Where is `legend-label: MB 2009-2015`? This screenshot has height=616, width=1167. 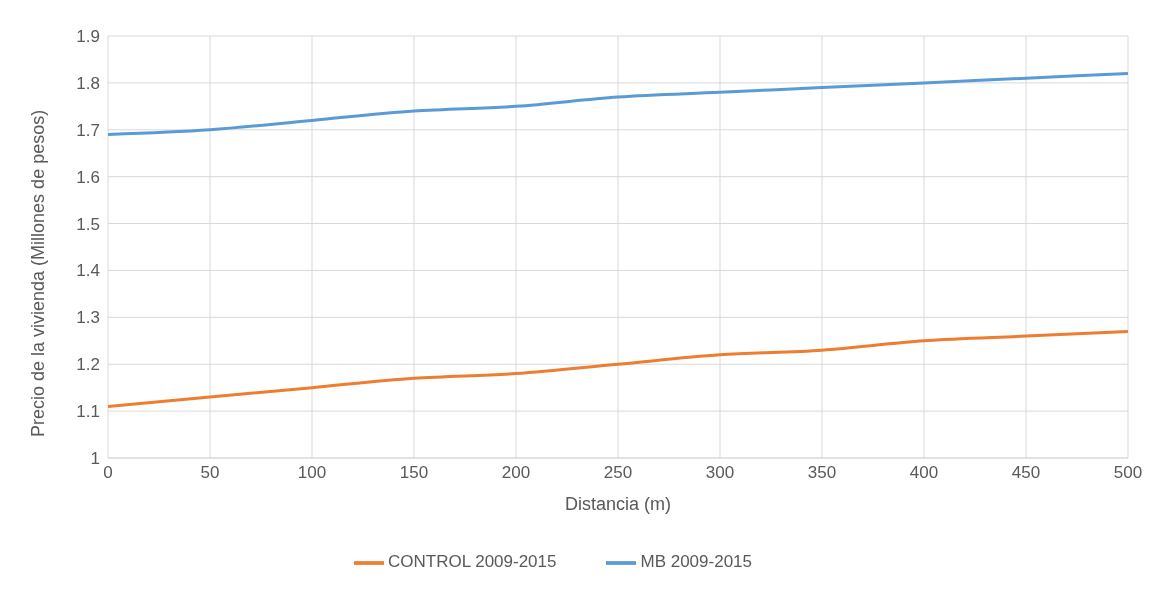 legend-label: MB 2009-2015 is located at coordinates (696, 562).